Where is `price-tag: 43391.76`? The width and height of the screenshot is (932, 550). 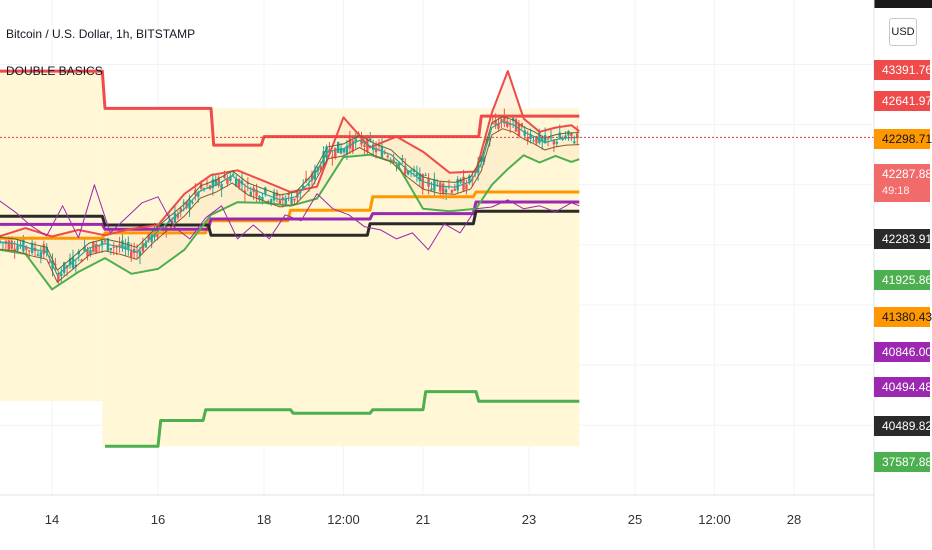 price-tag: 43391.76 is located at coordinates (903, 70).